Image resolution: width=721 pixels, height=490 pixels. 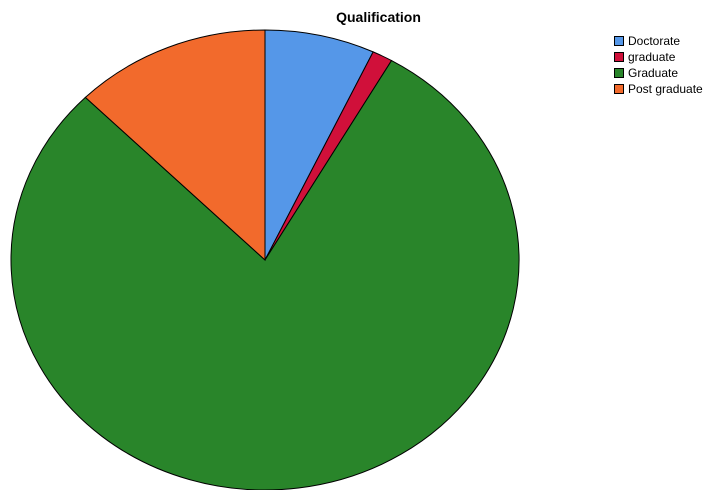 I want to click on legend-item-doctorate: Doctorate, so click(x=658, y=41).